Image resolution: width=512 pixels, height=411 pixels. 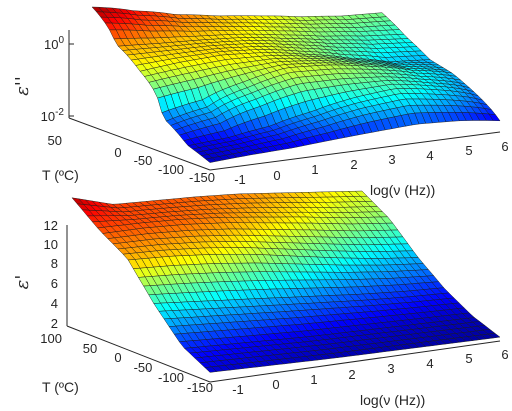 What do you see at coordinates (355, 361) in the screenshot?
I see `x-axis-line-bottom` at bounding box center [355, 361].